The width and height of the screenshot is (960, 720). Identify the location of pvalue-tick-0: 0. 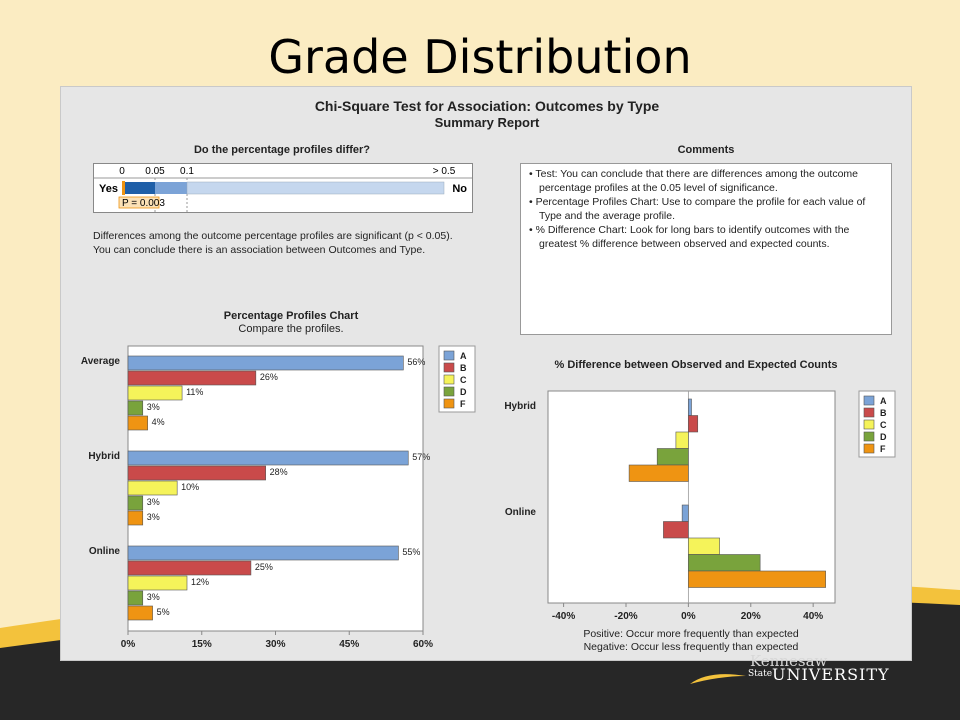
(122, 171).